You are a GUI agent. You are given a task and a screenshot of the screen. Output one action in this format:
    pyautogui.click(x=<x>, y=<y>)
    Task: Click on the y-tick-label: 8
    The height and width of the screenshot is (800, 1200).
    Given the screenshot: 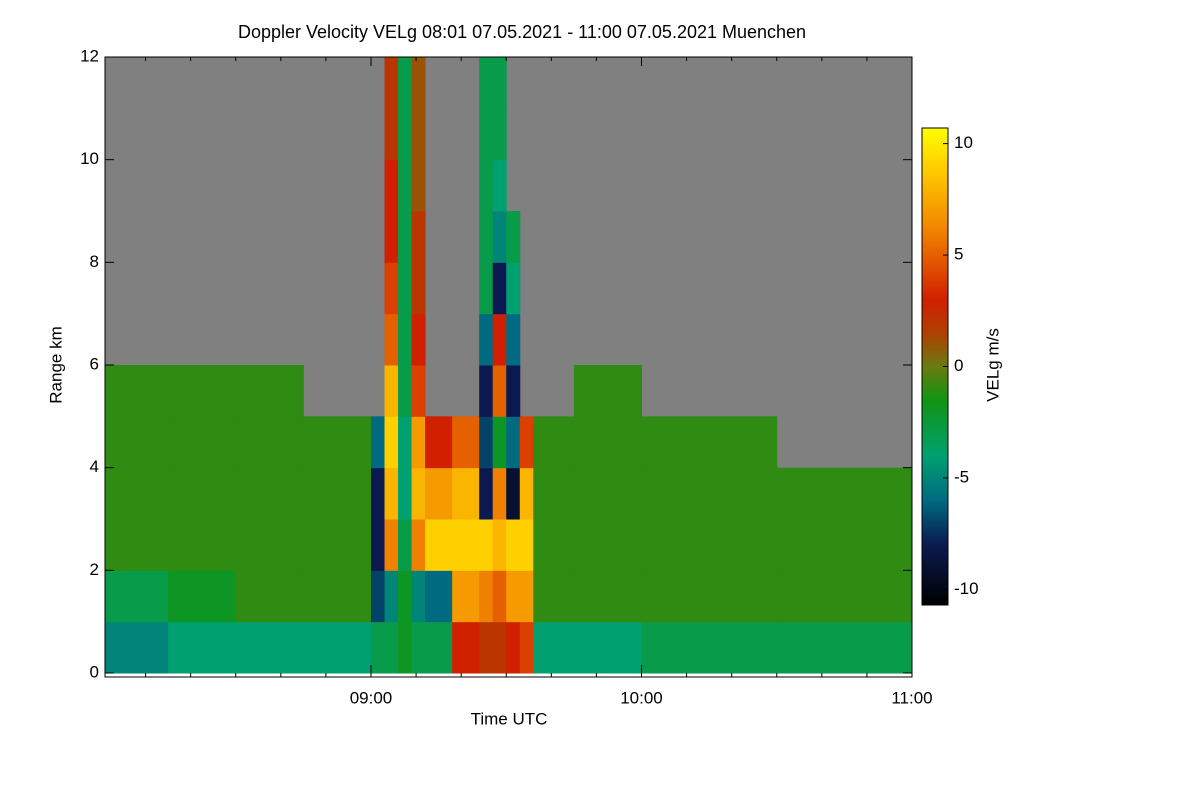 What is the action you would take?
    pyautogui.click(x=94, y=261)
    